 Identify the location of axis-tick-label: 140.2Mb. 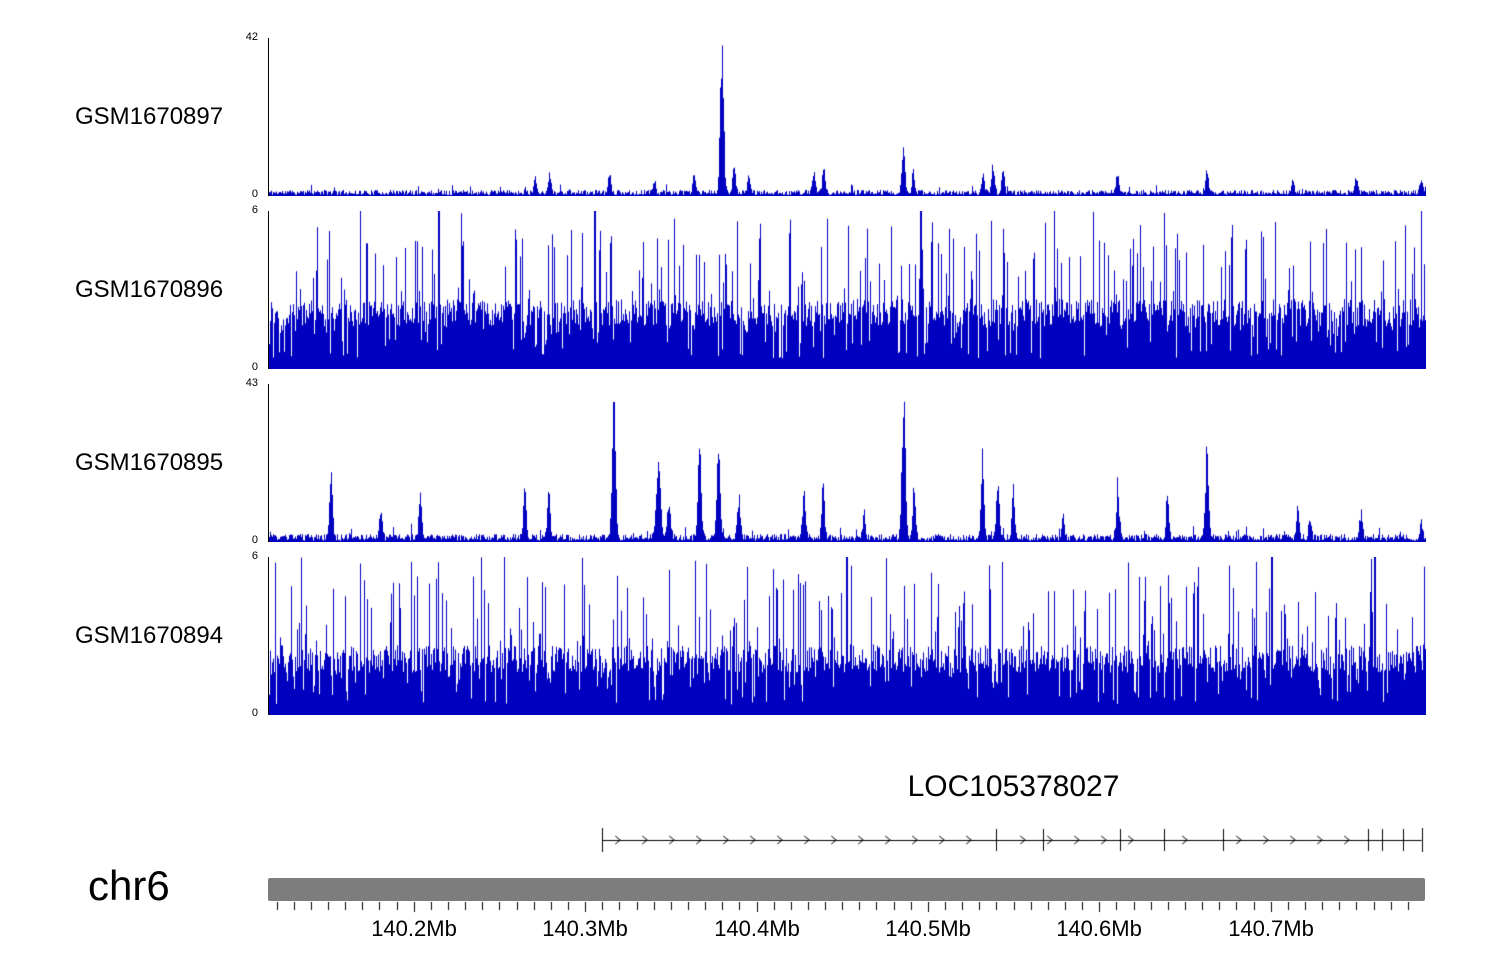
(414, 928).